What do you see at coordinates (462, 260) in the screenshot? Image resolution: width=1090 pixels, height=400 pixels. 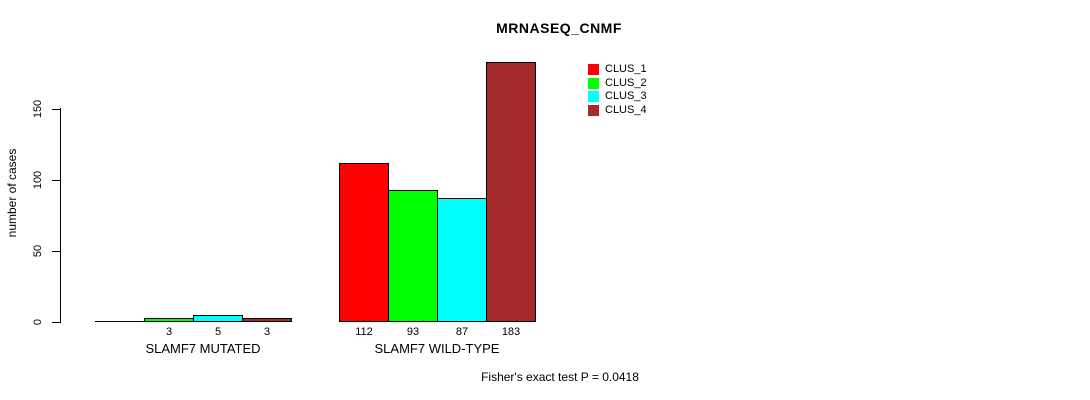 I see `bar-clus_3-wild-type` at bounding box center [462, 260].